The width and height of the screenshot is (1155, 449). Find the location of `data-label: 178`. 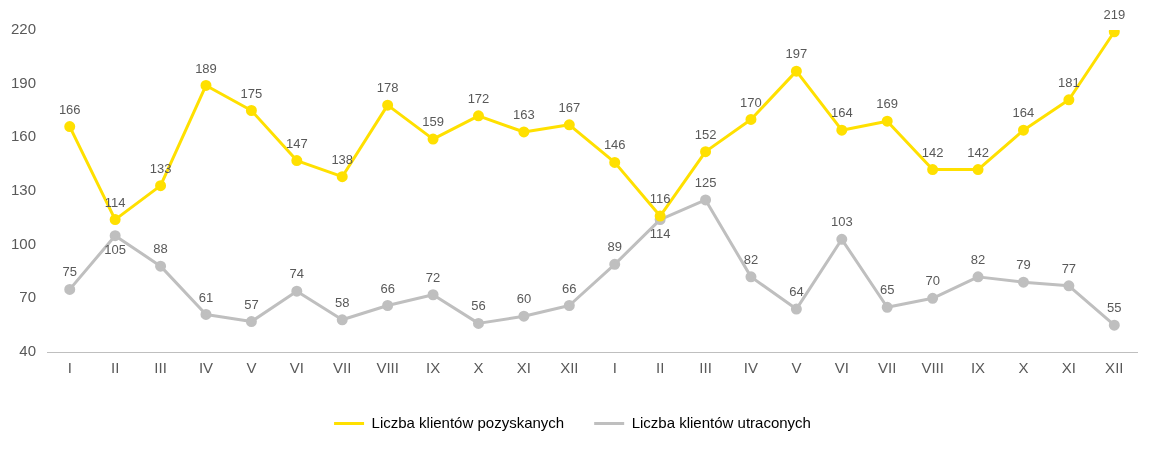

data-label: 178 is located at coordinates (387, 88).